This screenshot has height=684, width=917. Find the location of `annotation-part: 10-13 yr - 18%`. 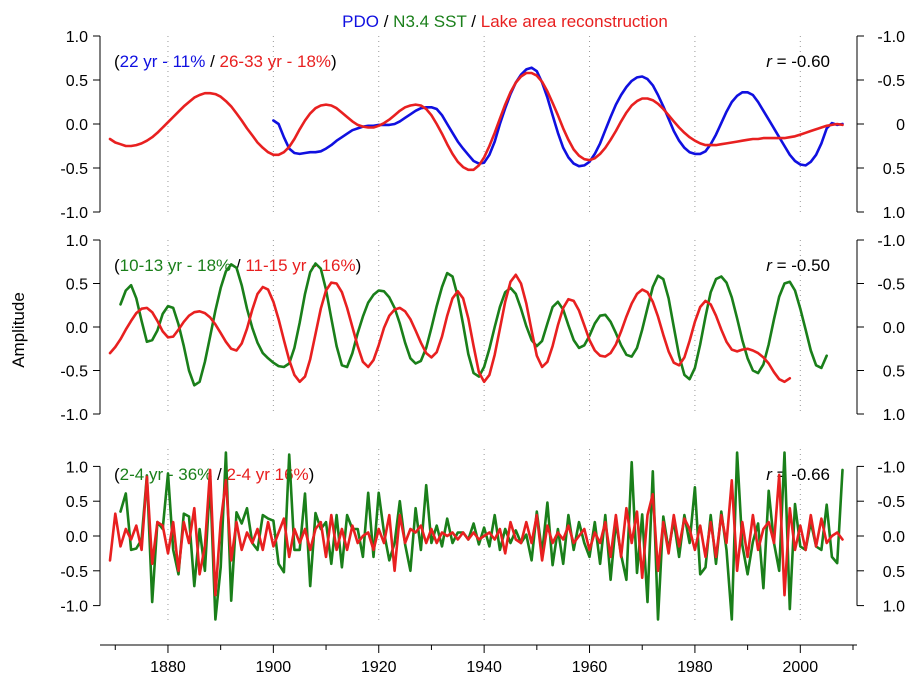

annotation-part: 10-13 yr - 18% is located at coordinates (176, 265).